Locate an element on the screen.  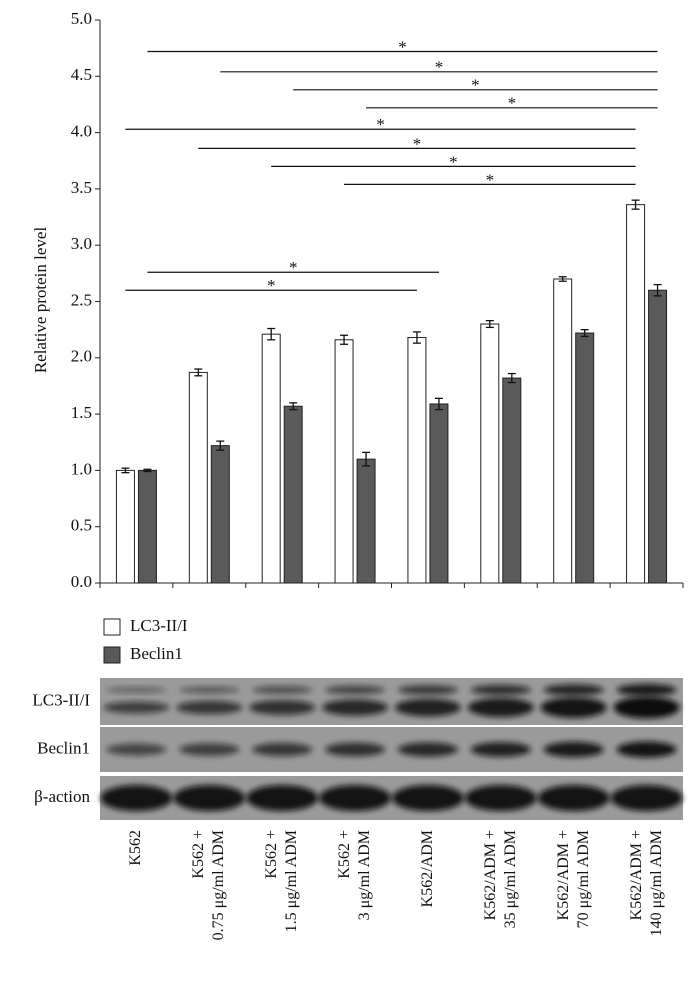
x-tick-label: K562/ADM is located at coordinates (427, 869).